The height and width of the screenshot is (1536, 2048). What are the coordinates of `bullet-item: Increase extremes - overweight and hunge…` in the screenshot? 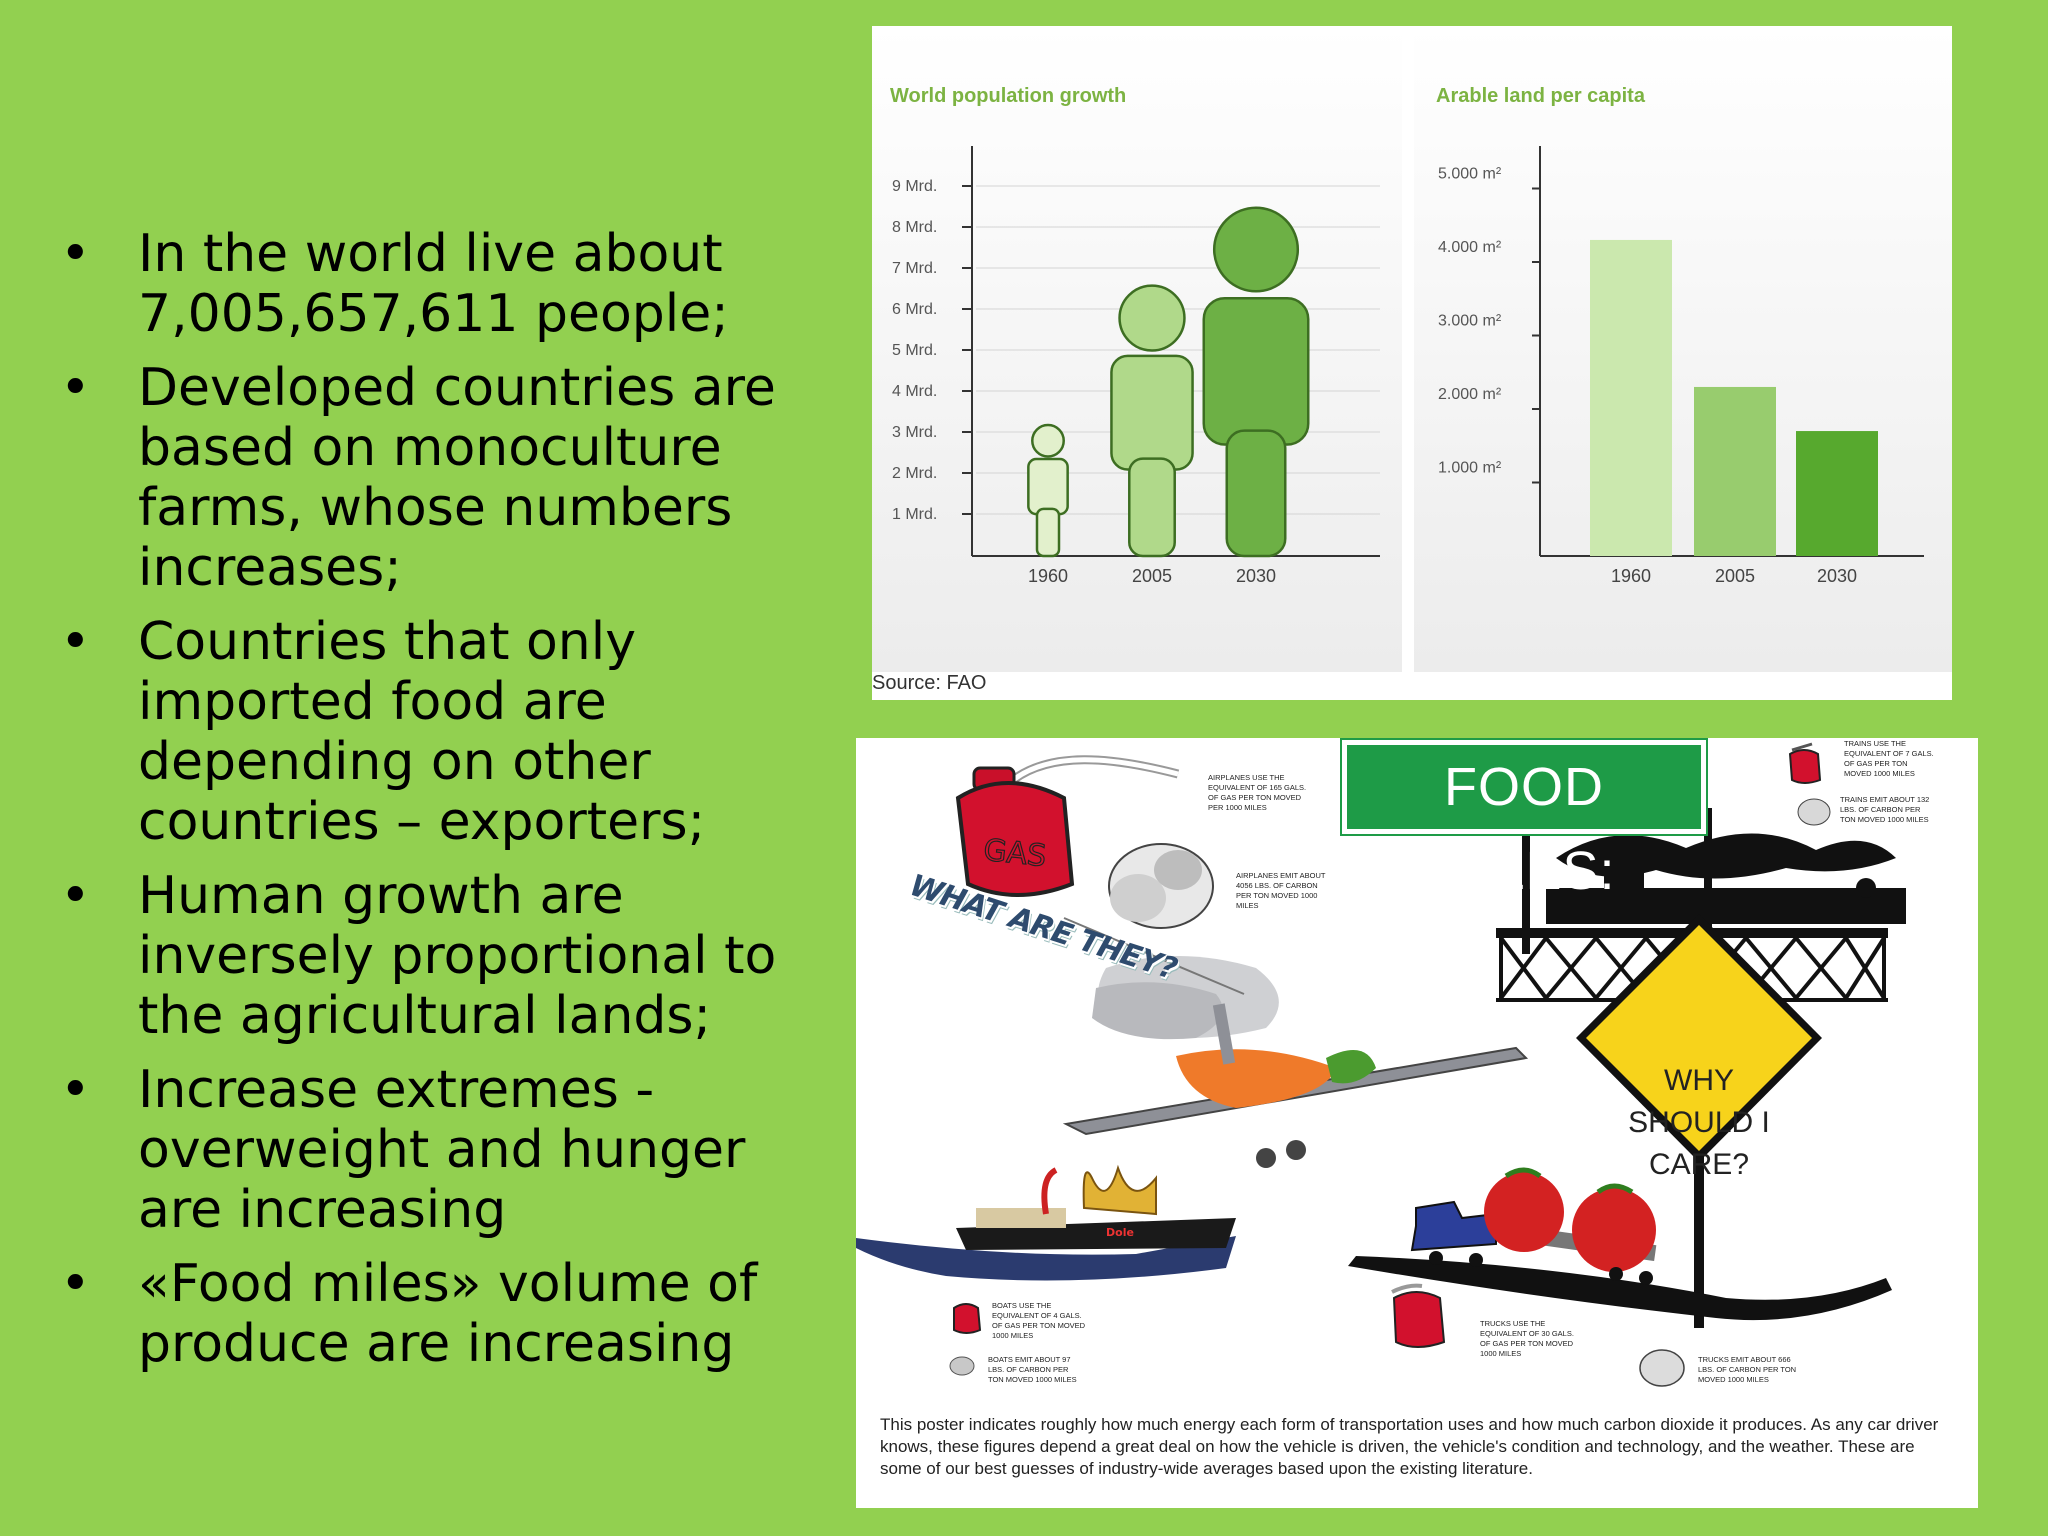 It's located at (436, 1150).